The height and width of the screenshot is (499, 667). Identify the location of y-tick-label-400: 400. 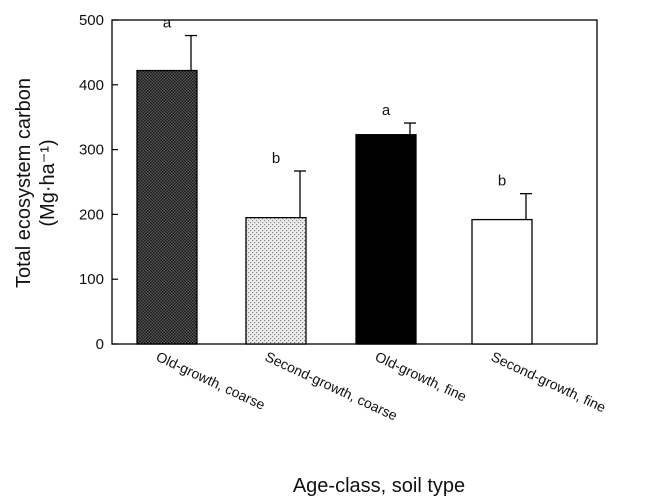
(91, 85).